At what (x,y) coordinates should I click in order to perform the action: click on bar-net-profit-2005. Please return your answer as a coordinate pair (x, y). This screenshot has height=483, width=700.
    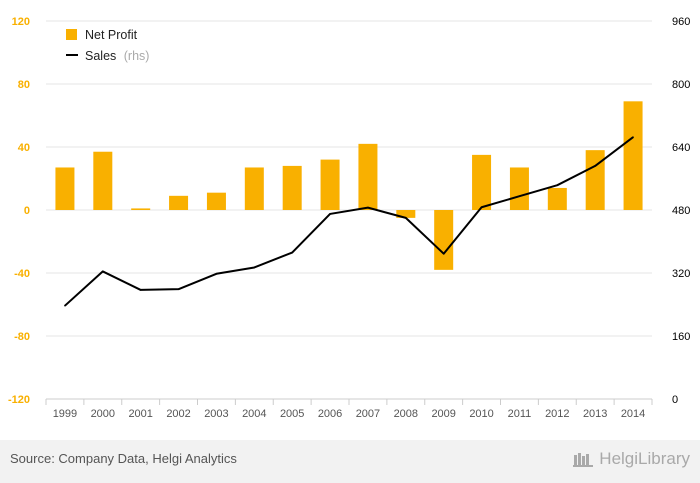
    Looking at the image, I should click on (292, 187).